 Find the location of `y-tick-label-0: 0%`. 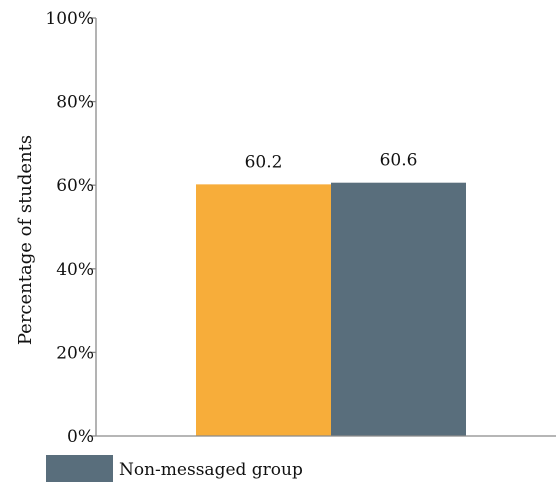

y-tick-label-0: 0% is located at coordinates (80, 437).